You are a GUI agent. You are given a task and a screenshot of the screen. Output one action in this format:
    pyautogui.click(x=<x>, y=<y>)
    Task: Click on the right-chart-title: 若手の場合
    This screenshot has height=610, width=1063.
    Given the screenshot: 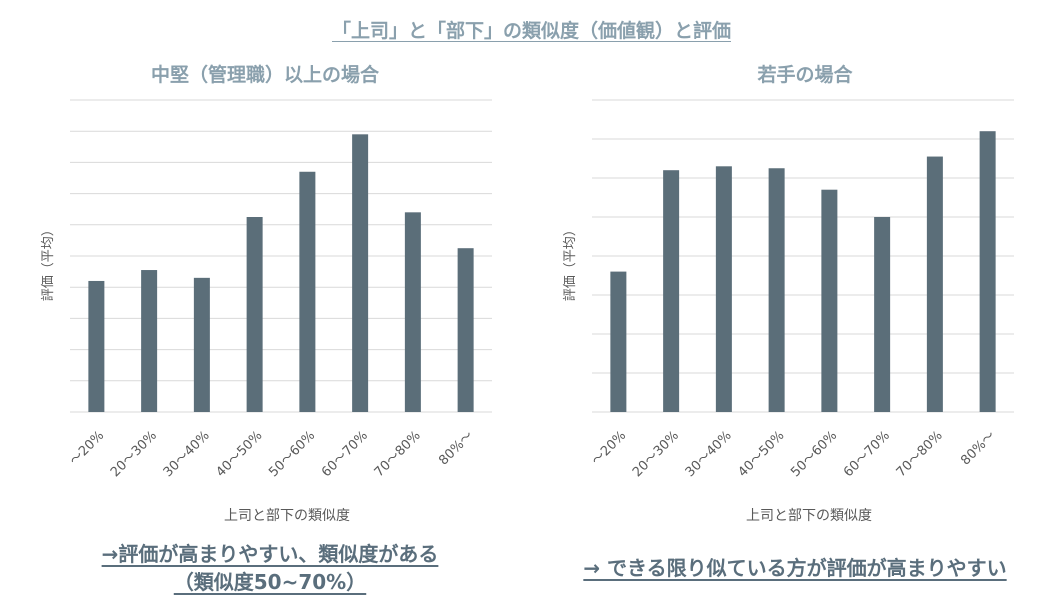 What is the action you would take?
    pyautogui.click(x=805, y=75)
    